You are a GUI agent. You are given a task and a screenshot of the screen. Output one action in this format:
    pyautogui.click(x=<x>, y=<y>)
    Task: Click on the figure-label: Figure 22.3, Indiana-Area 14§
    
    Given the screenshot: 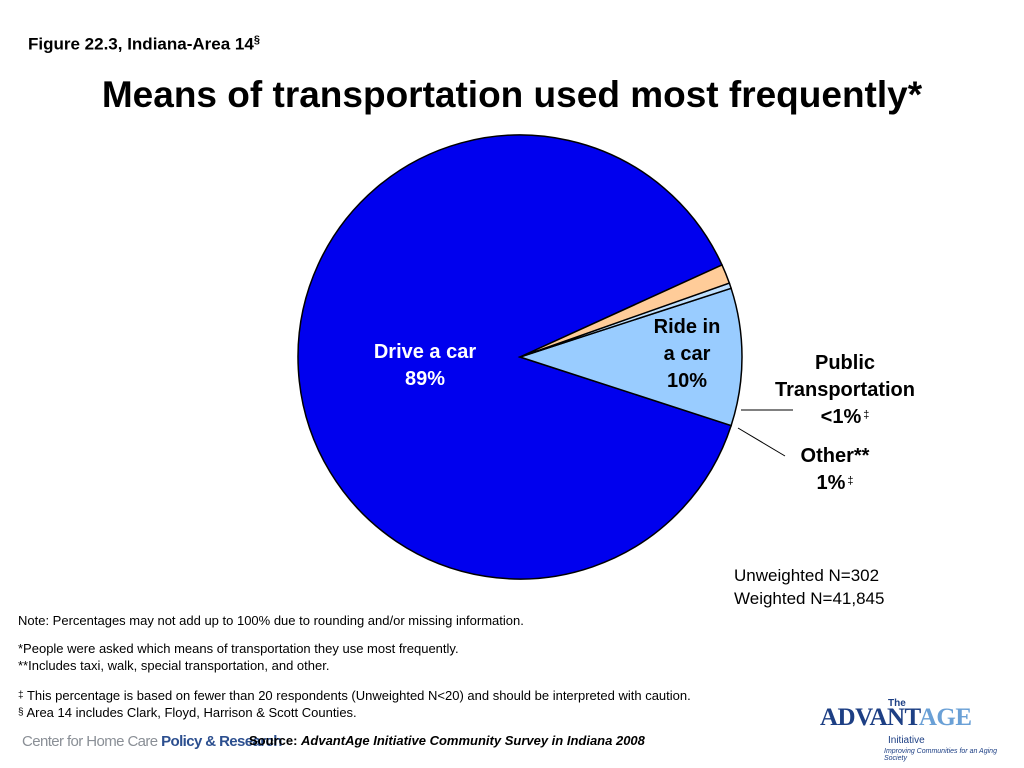 What is the action you would take?
    pyautogui.click(x=144, y=44)
    